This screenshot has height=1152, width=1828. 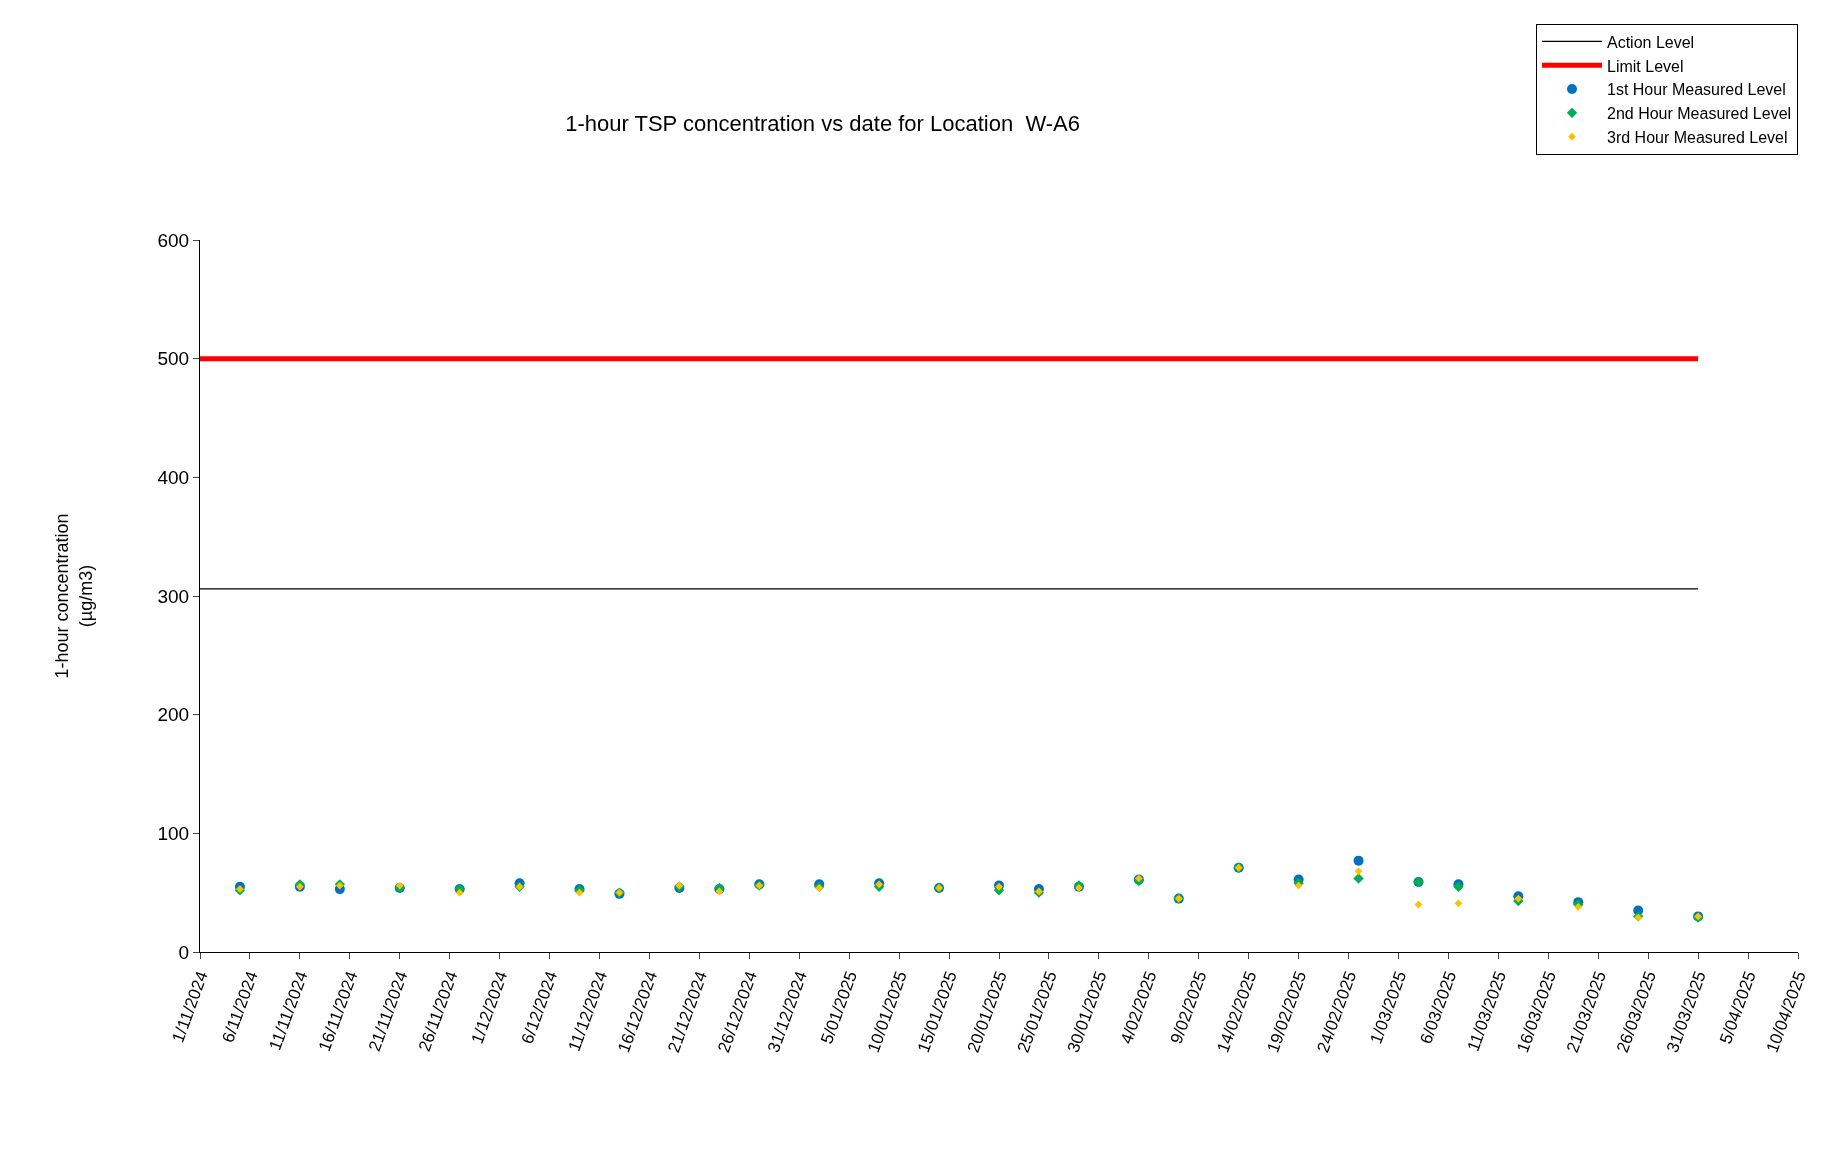 I want to click on y-tick-label: 300, so click(x=173, y=596).